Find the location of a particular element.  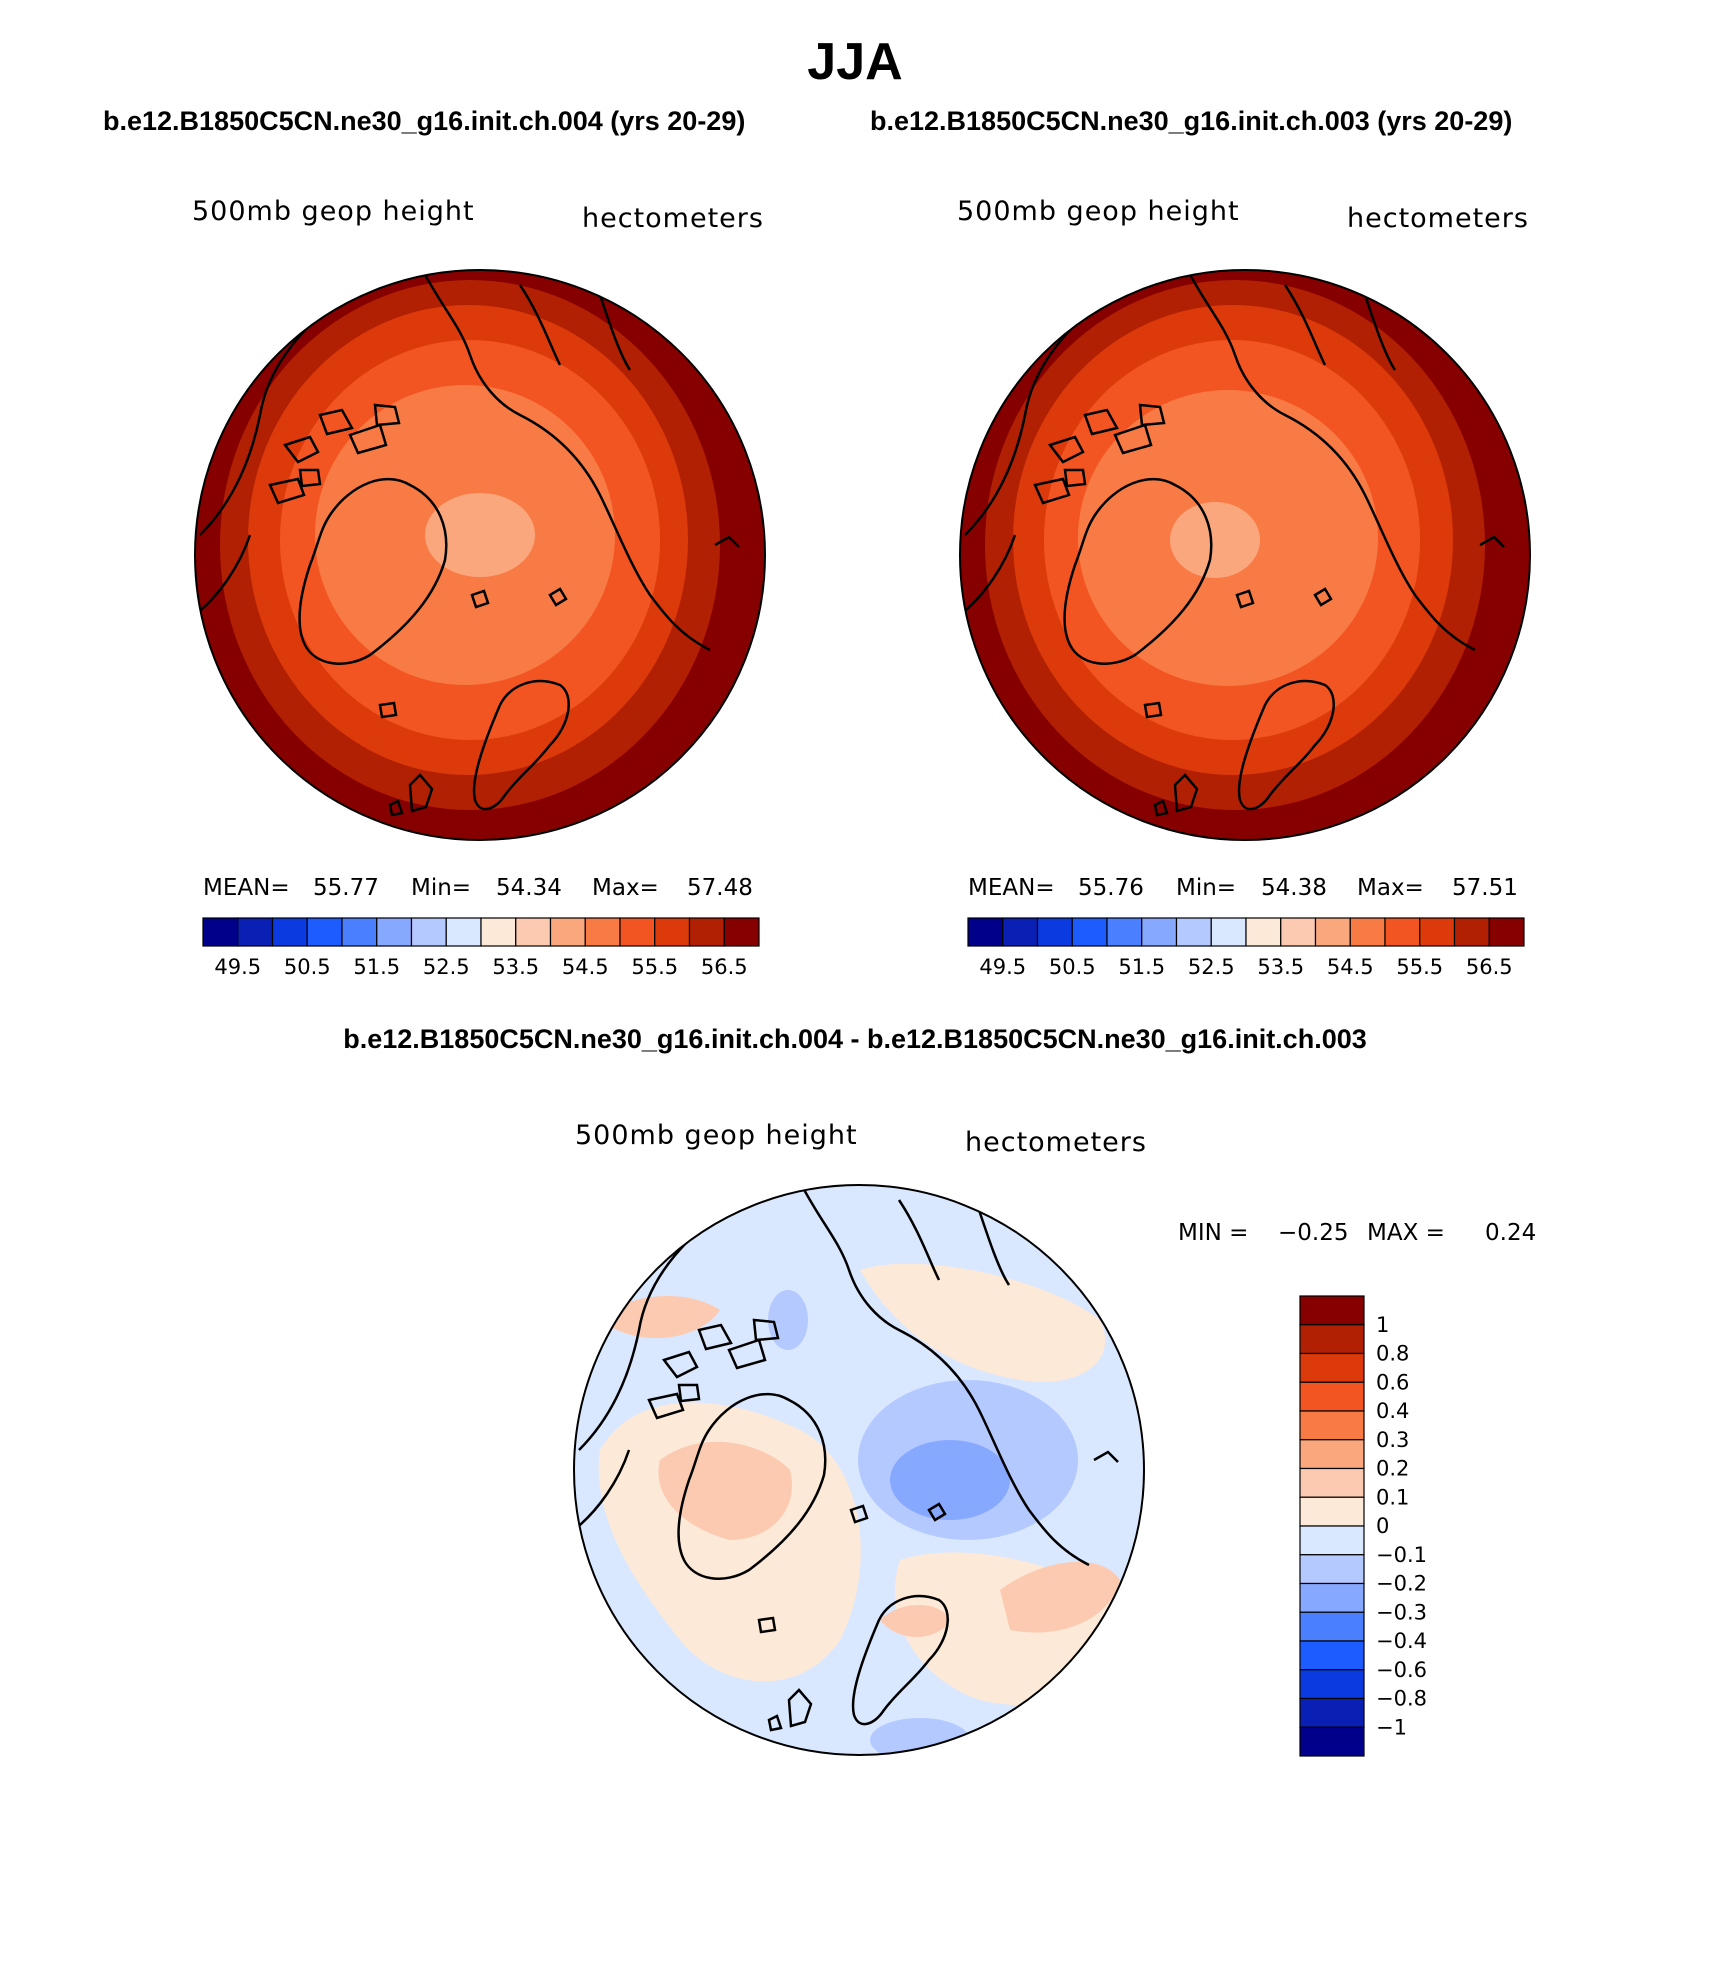

colorbar-tick-label: −1 is located at coordinates (1391, 1727).